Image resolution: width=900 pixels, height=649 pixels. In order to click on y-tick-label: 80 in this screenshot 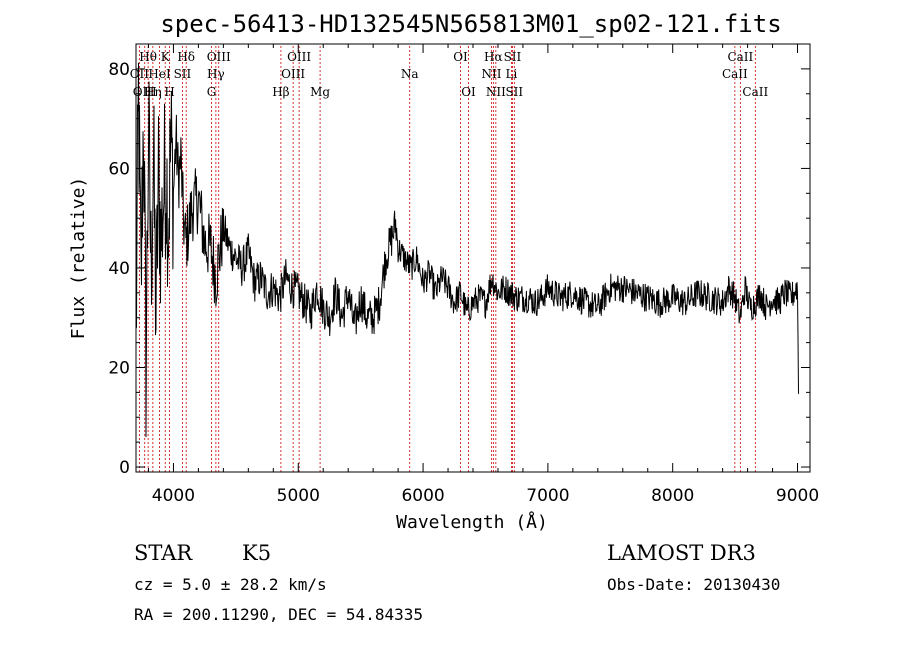, I will do `click(119, 70)`.